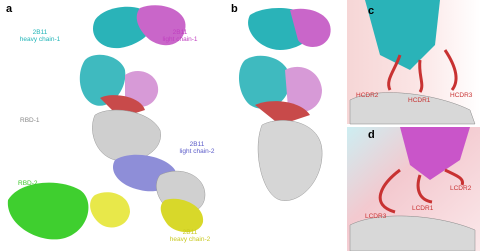  I want to click on annotation: LCDR1, so click(423, 208).